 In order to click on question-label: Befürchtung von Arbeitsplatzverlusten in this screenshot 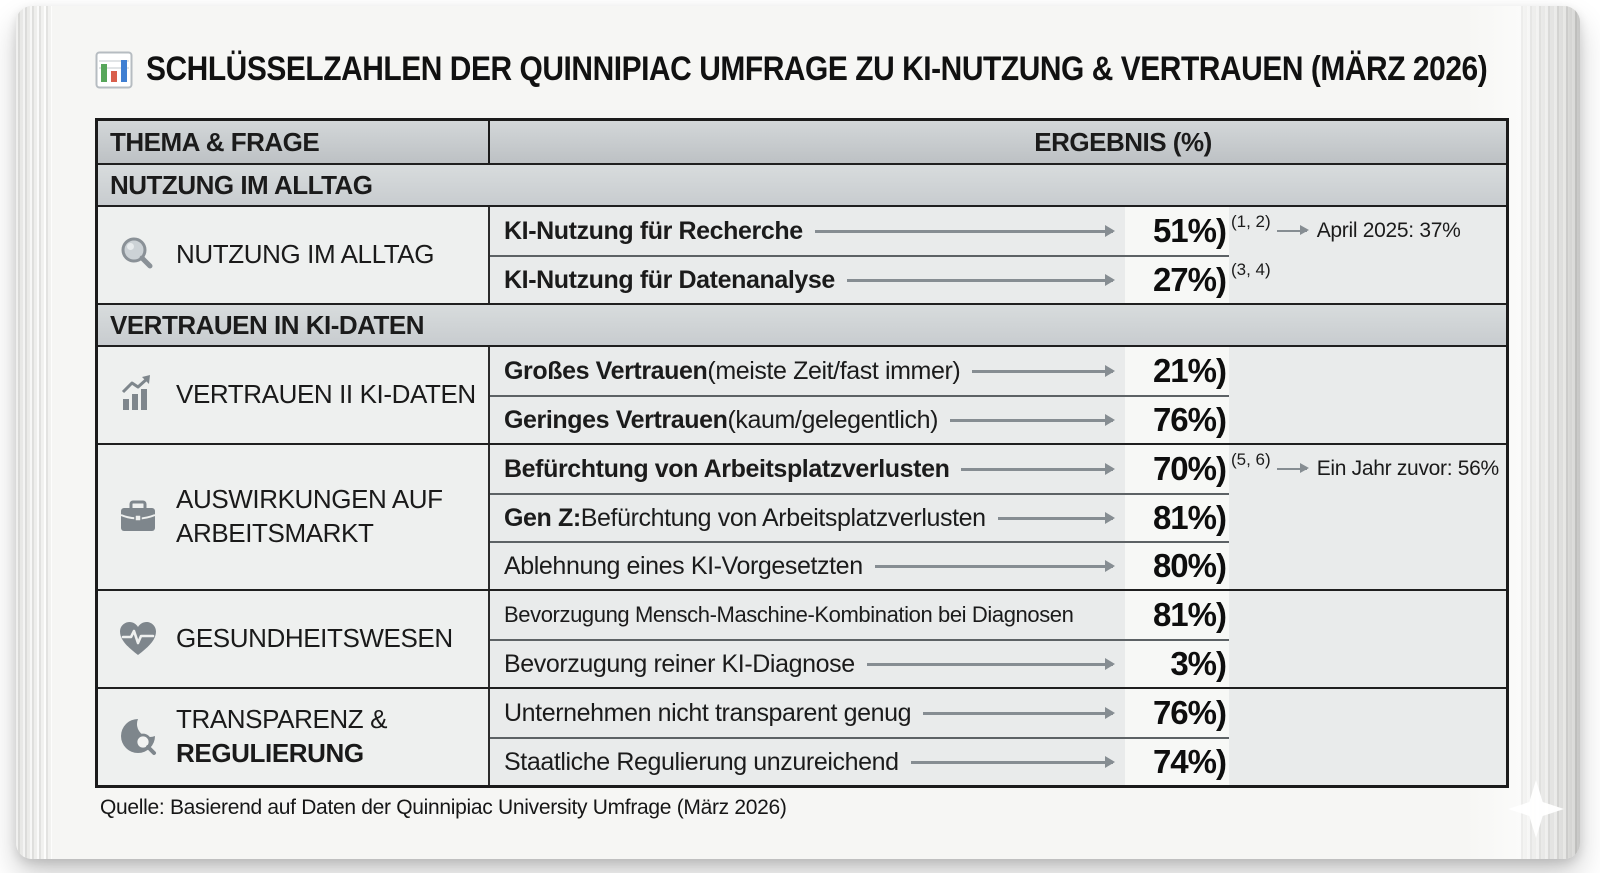, I will do `click(727, 468)`.